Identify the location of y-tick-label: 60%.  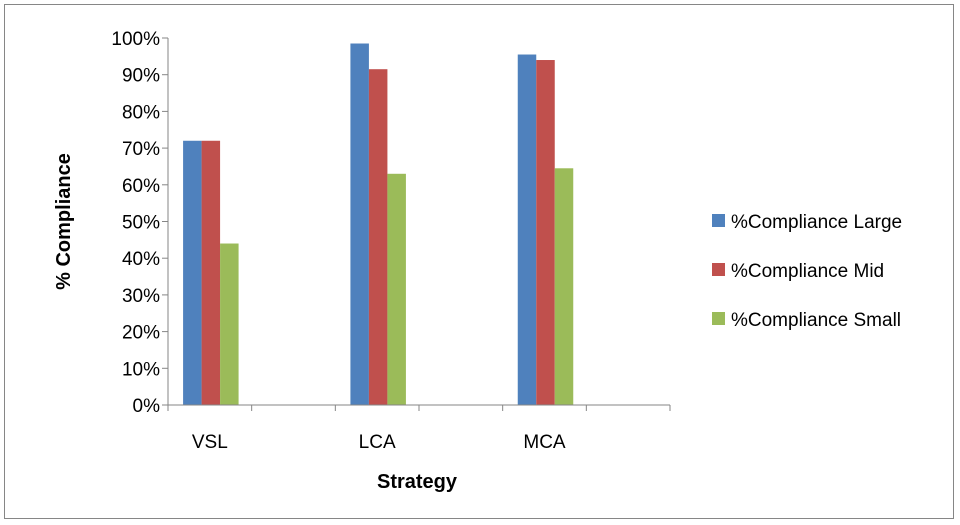
(141, 186).